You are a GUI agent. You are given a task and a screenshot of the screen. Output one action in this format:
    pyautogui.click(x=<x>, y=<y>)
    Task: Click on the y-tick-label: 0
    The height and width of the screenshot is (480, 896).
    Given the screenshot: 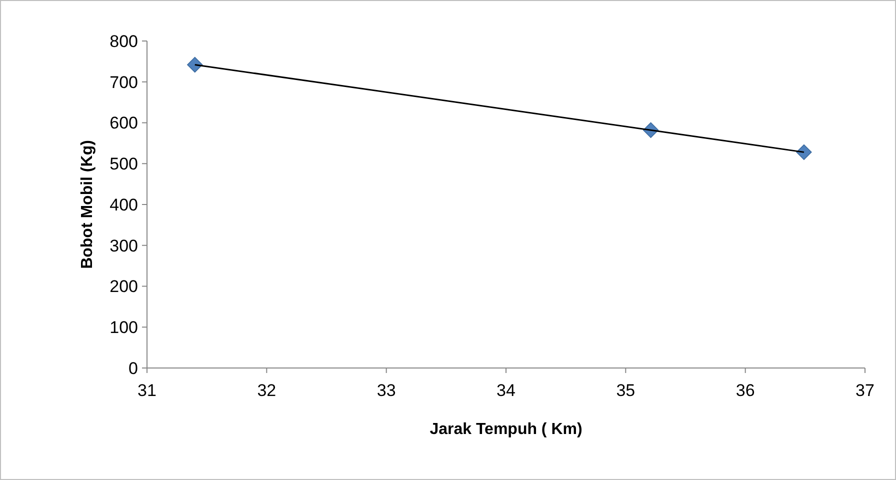 What is the action you would take?
    pyautogui.click(x=133, y=368)
    